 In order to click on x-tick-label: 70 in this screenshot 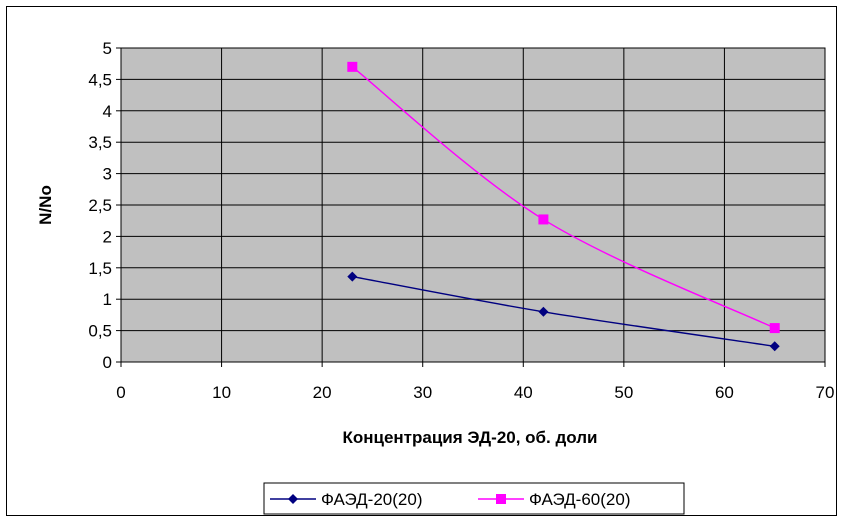, I will do `click(825, 392)`.